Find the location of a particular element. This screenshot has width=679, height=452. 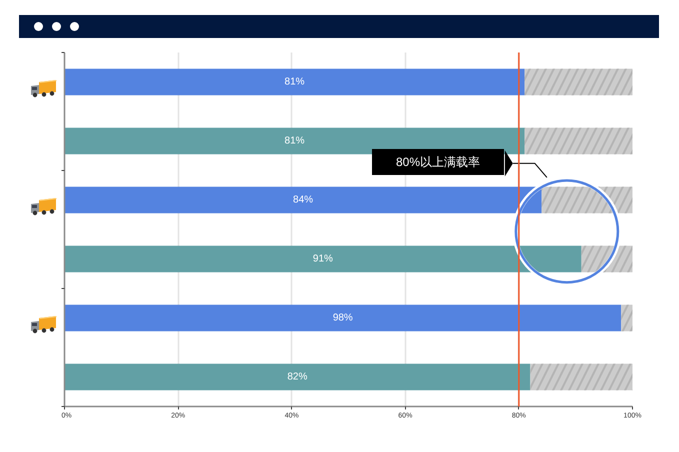

data-label: 98% is located at coordinates (342, 318).